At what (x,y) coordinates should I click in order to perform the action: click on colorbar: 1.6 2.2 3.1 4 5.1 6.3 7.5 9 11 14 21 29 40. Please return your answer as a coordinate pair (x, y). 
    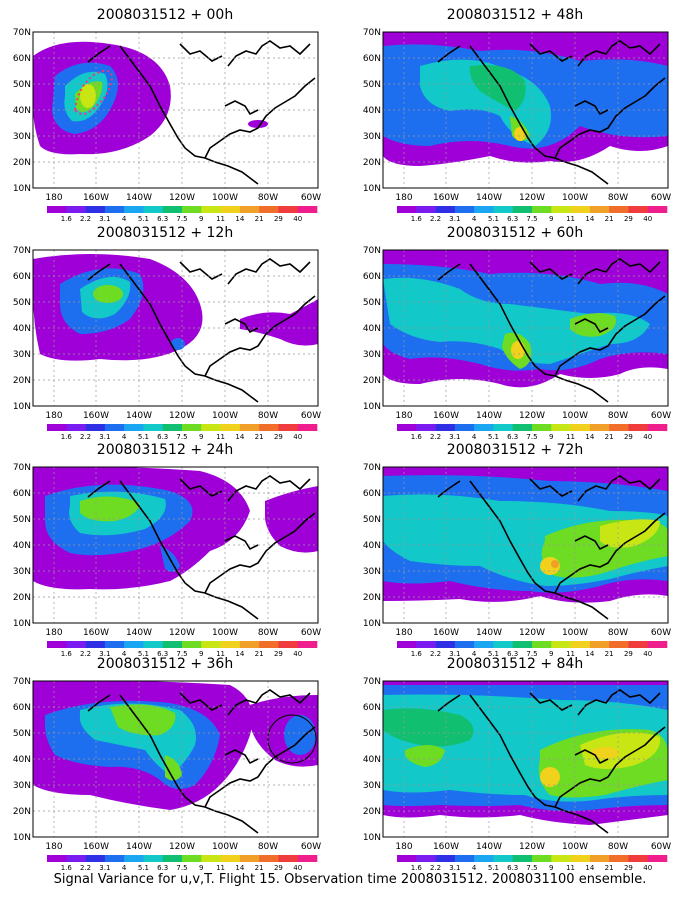
    Looking at the image, I should click on (532, 431).